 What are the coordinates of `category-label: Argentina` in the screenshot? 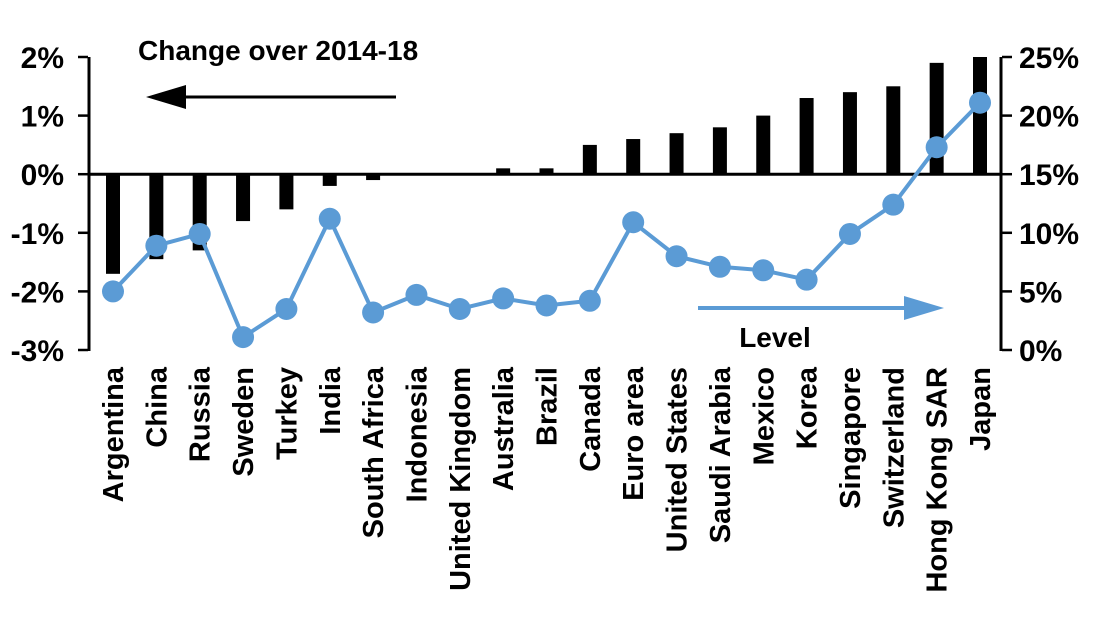 It's located at (114, 434).